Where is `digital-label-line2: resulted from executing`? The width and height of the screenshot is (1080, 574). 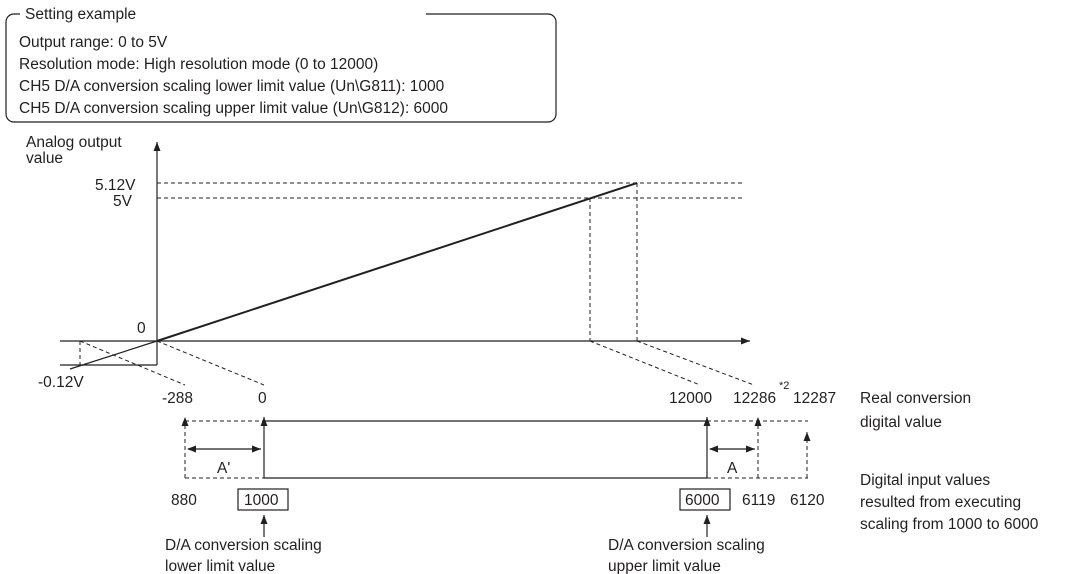 digital-label-line2: resulted from executing is located at coordinates (940, 502).